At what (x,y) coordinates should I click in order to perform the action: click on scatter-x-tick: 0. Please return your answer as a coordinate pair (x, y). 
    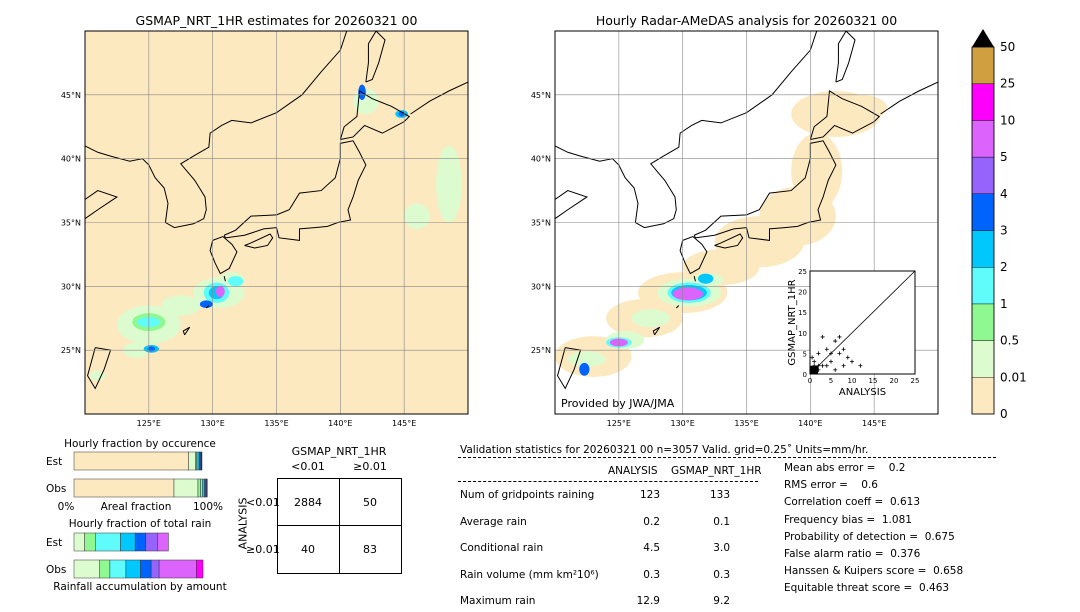
    Looking at the image, I should click on (810, 381).